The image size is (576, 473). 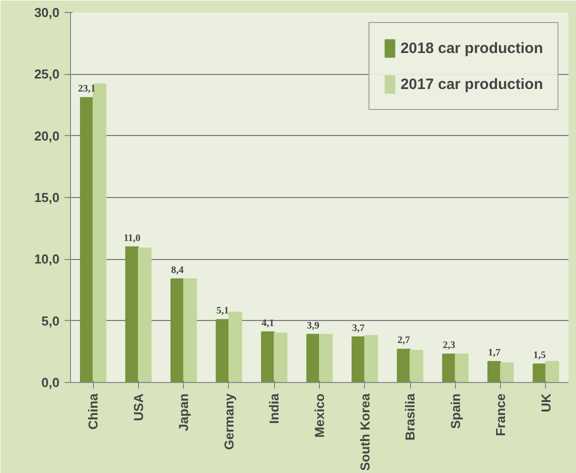 What do you see at coordinates (47, 12) in the screenshot?
I see `y-tick-label: 30,0` at bounding box center [47, 12].